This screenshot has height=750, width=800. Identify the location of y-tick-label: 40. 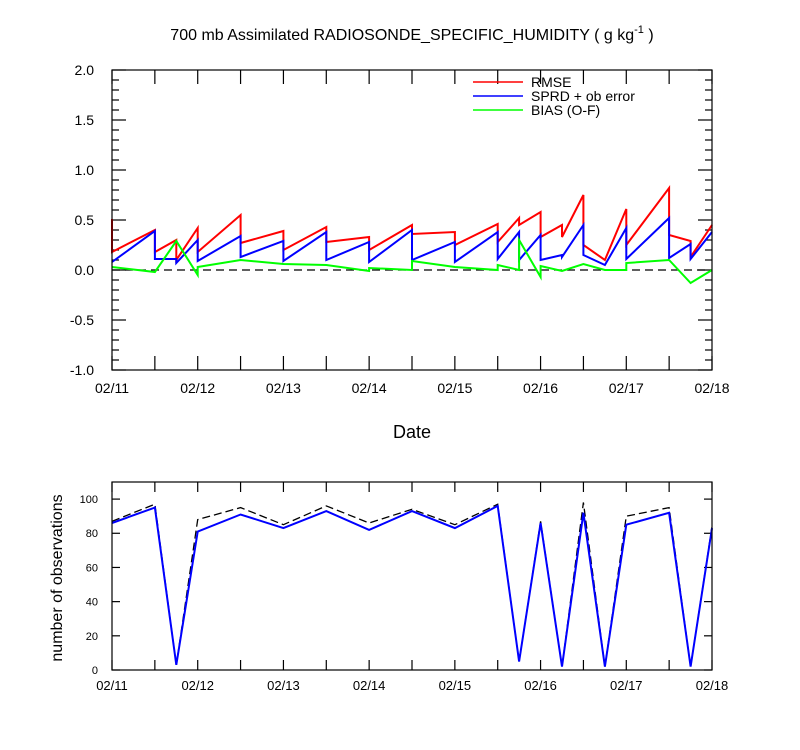
(92, 603).